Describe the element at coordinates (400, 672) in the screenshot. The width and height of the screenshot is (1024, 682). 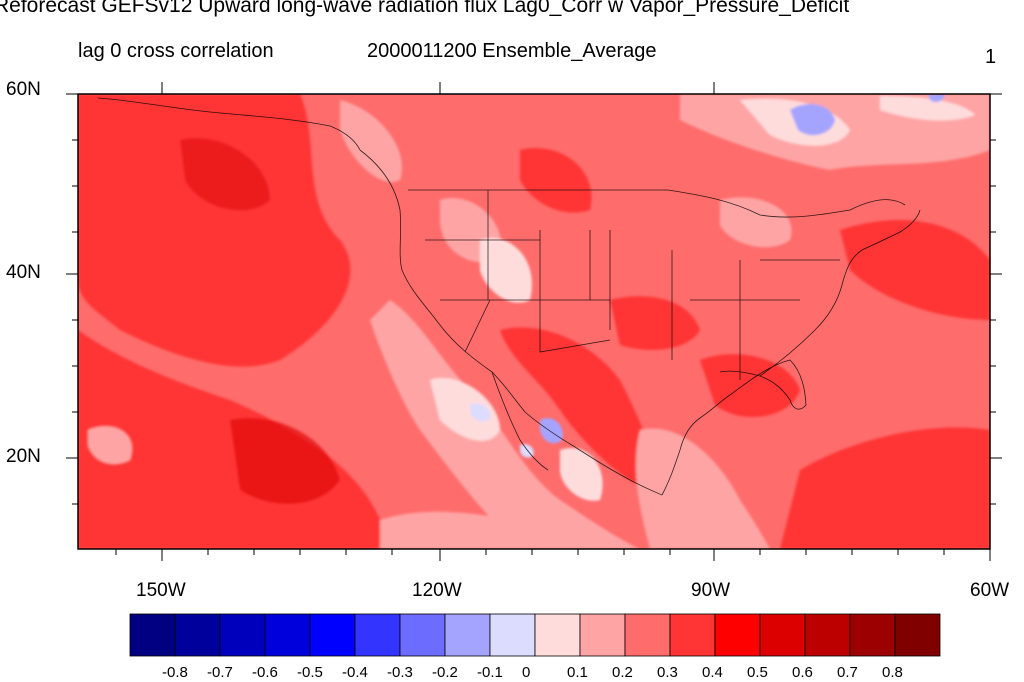
I see `colorbar-label: -0.3` at that location.